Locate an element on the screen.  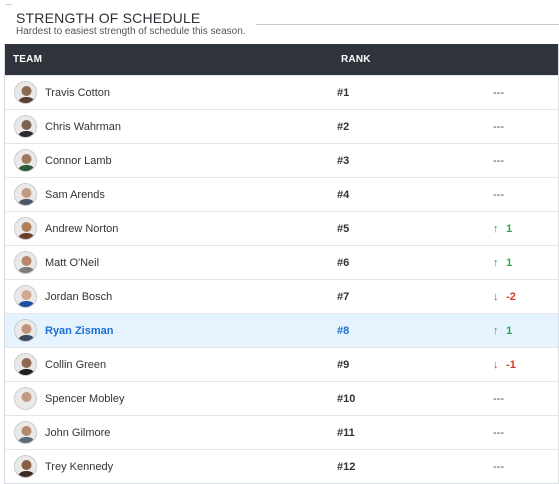
team-name-link: John Gilmore is located at coordinates (78, 433).